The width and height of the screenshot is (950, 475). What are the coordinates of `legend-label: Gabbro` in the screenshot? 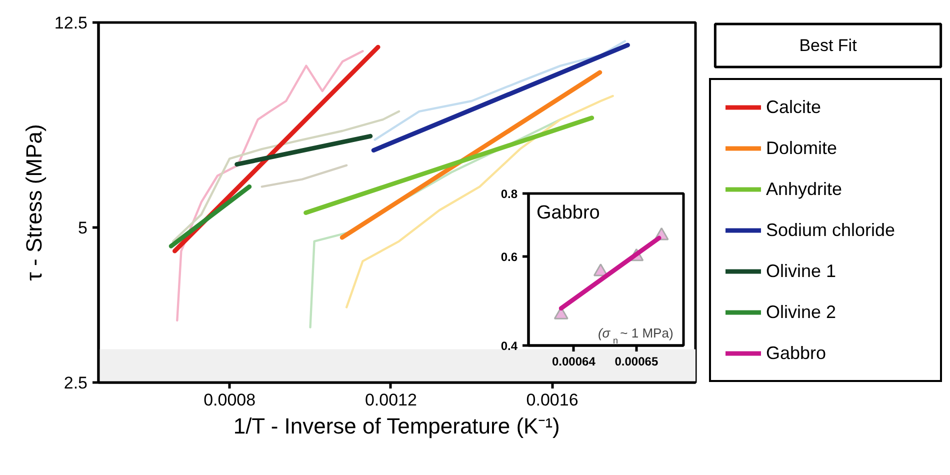 It's located at (797, 353).